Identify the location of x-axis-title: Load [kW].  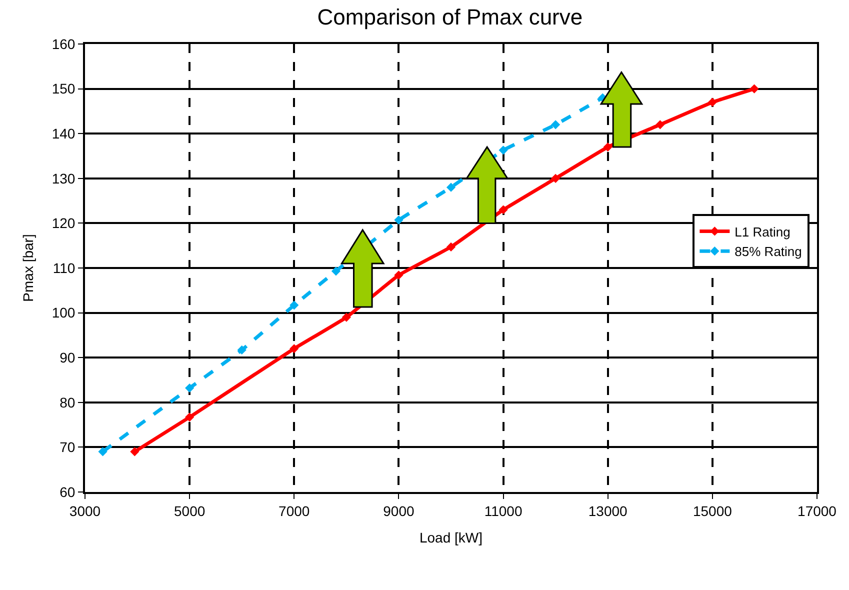
(451, 538).